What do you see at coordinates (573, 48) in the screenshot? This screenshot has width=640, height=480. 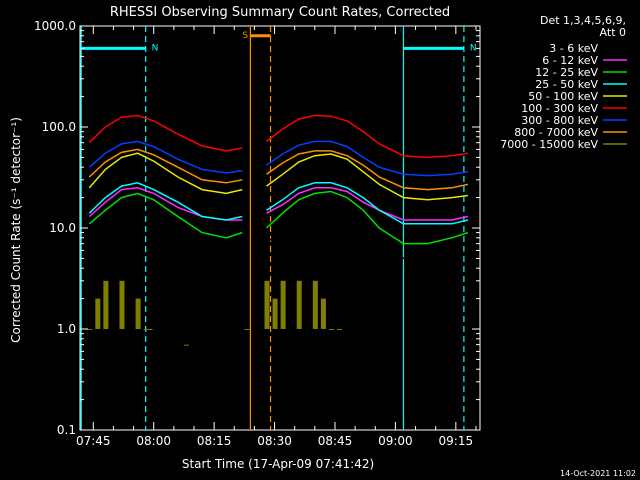 I see `legend-entry-label: 3 - 6 keV` at bounding box center [573, 48].